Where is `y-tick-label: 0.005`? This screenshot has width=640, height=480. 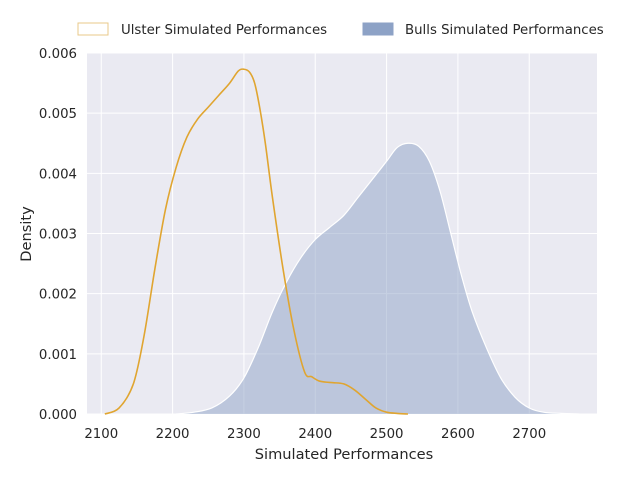
y-tick-label: 0.005 is located at coordinates (58, 114).